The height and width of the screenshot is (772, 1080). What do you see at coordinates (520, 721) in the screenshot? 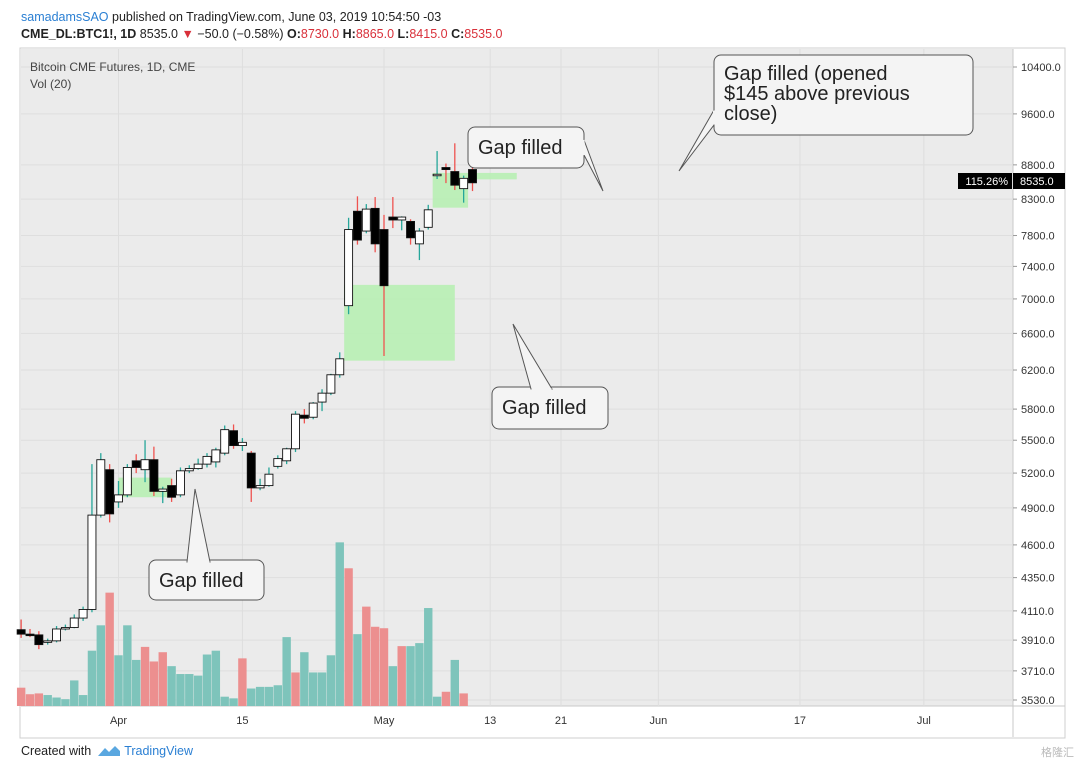
I see `x-axis-ticks: Apr 15 May 13 21 Jun 17 Jul` at bounding box center [520, 721].